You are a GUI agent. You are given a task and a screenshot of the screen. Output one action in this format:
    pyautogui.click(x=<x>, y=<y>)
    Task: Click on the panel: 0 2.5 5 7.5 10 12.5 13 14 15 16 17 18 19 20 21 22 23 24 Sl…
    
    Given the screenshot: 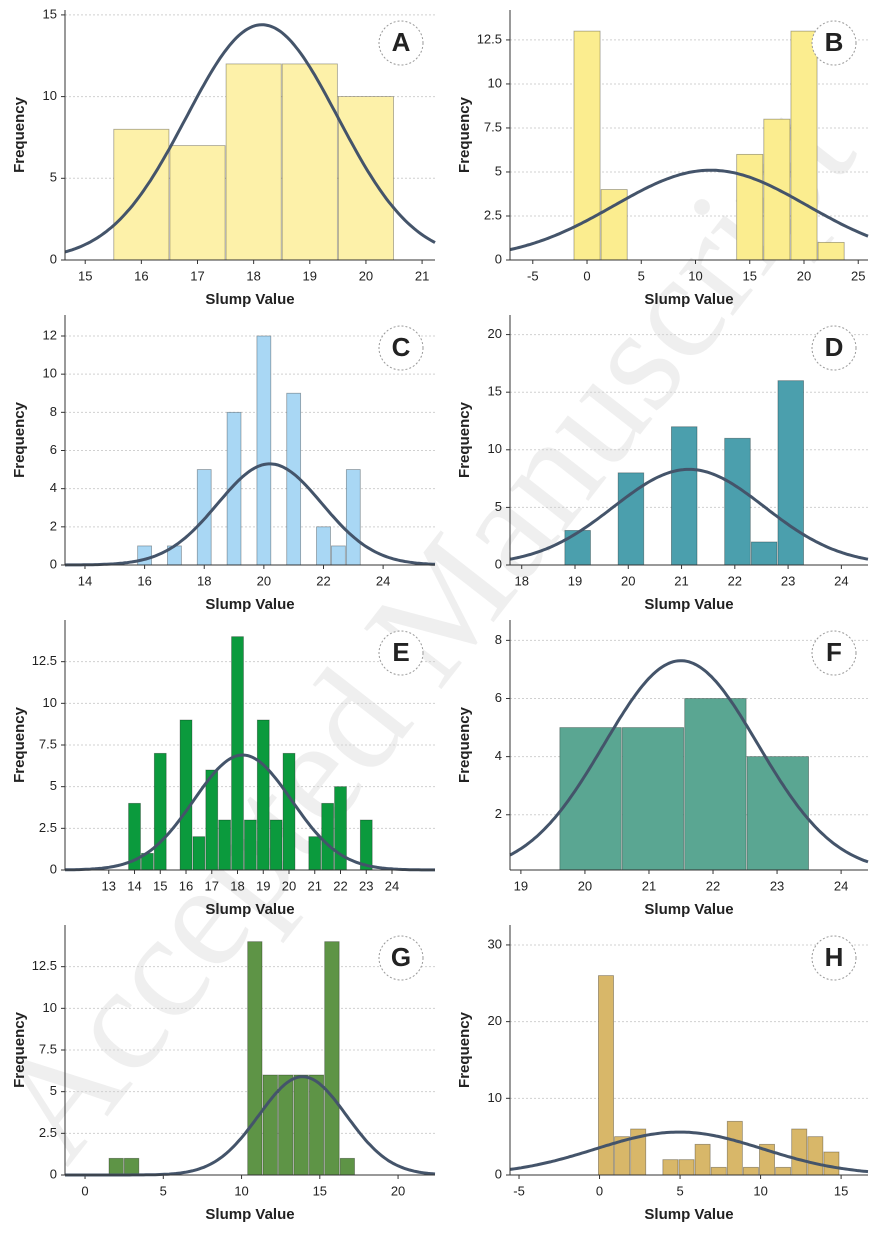 What is the action you would take?
    pyautogui.click(x=223, y=769)
    